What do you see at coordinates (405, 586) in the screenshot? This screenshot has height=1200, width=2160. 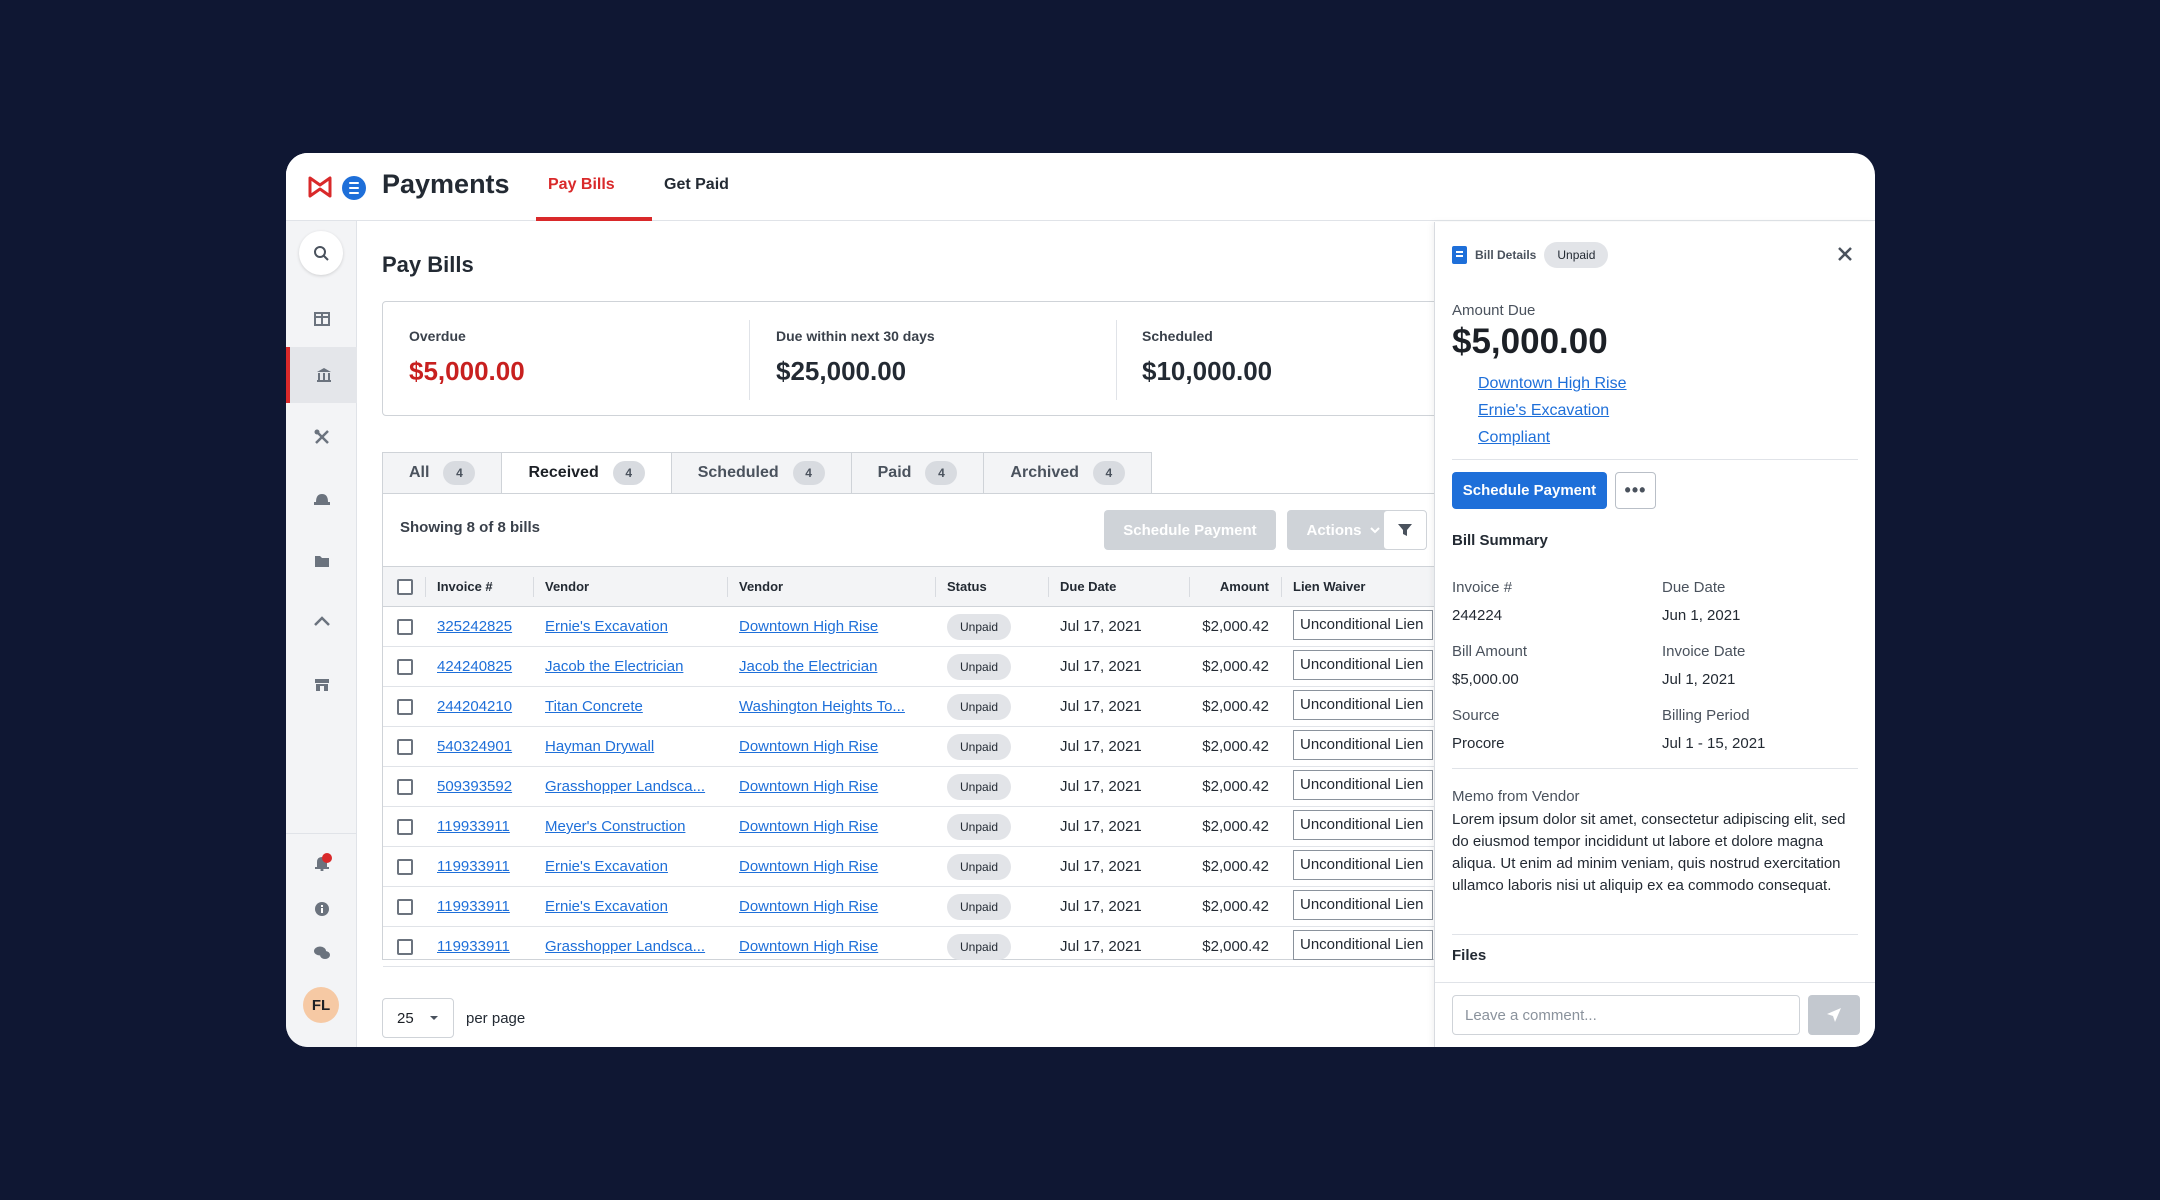 I see `select-all-checkbox` at bounding box center [405, 586].